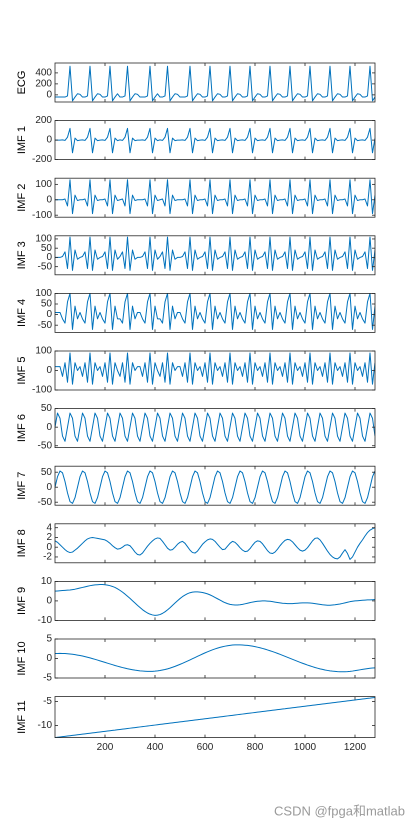 This screenshot has width=416, height=830. I want to click on x-tick-label: 1000, so click(305, 747).